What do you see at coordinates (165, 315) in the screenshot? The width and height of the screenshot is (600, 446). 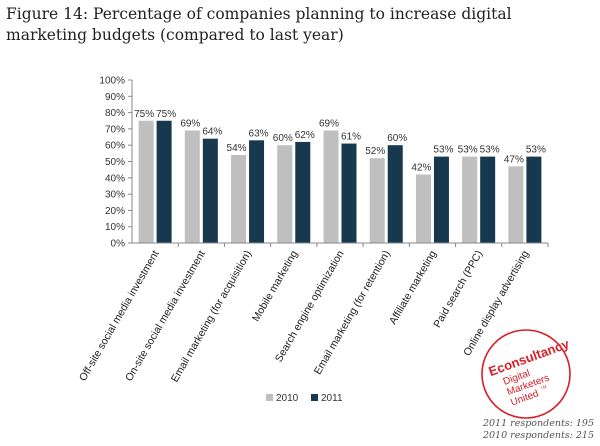 I see `x-category-label: On-site social media investment` at bounding box center [165, 315].